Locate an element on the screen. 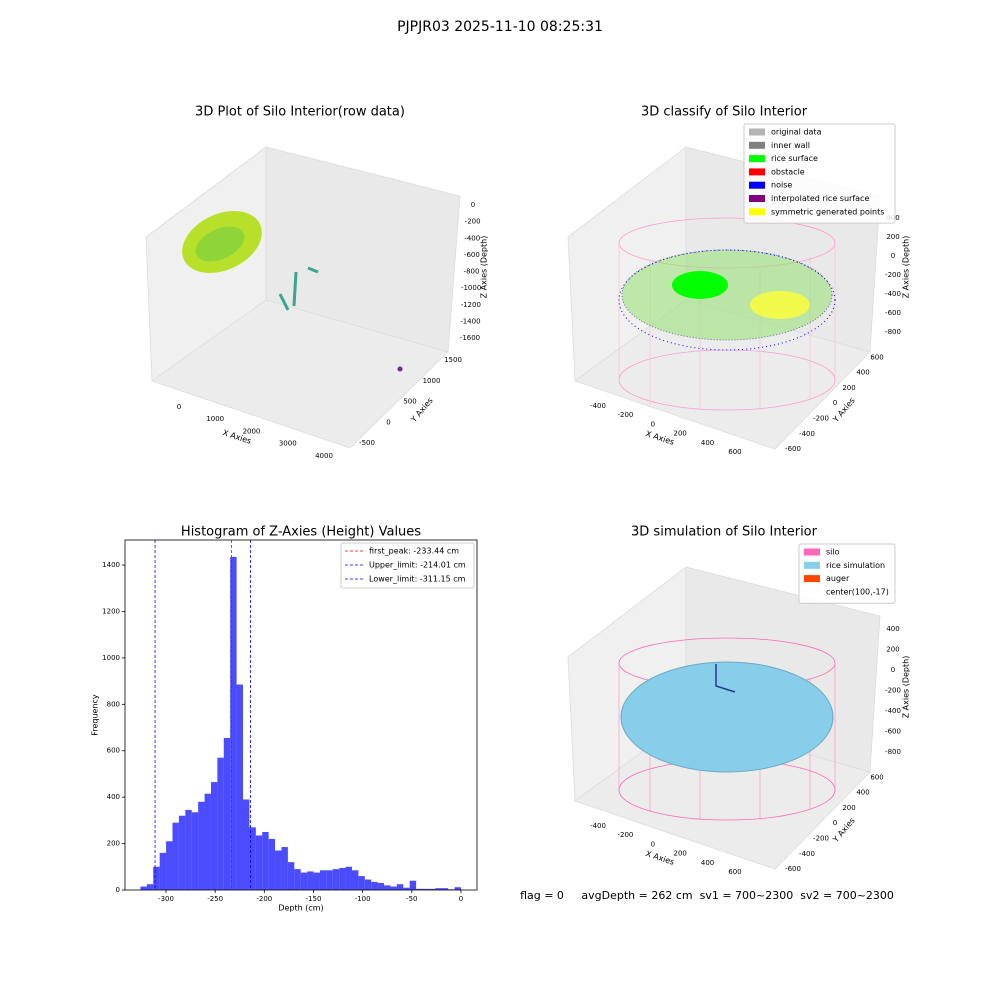 Image resolution: width=1000 pixels, height=1000 pixels. chart-title: 3D Plot of Silo Interior(row data) is located at coordinates (300, 112).